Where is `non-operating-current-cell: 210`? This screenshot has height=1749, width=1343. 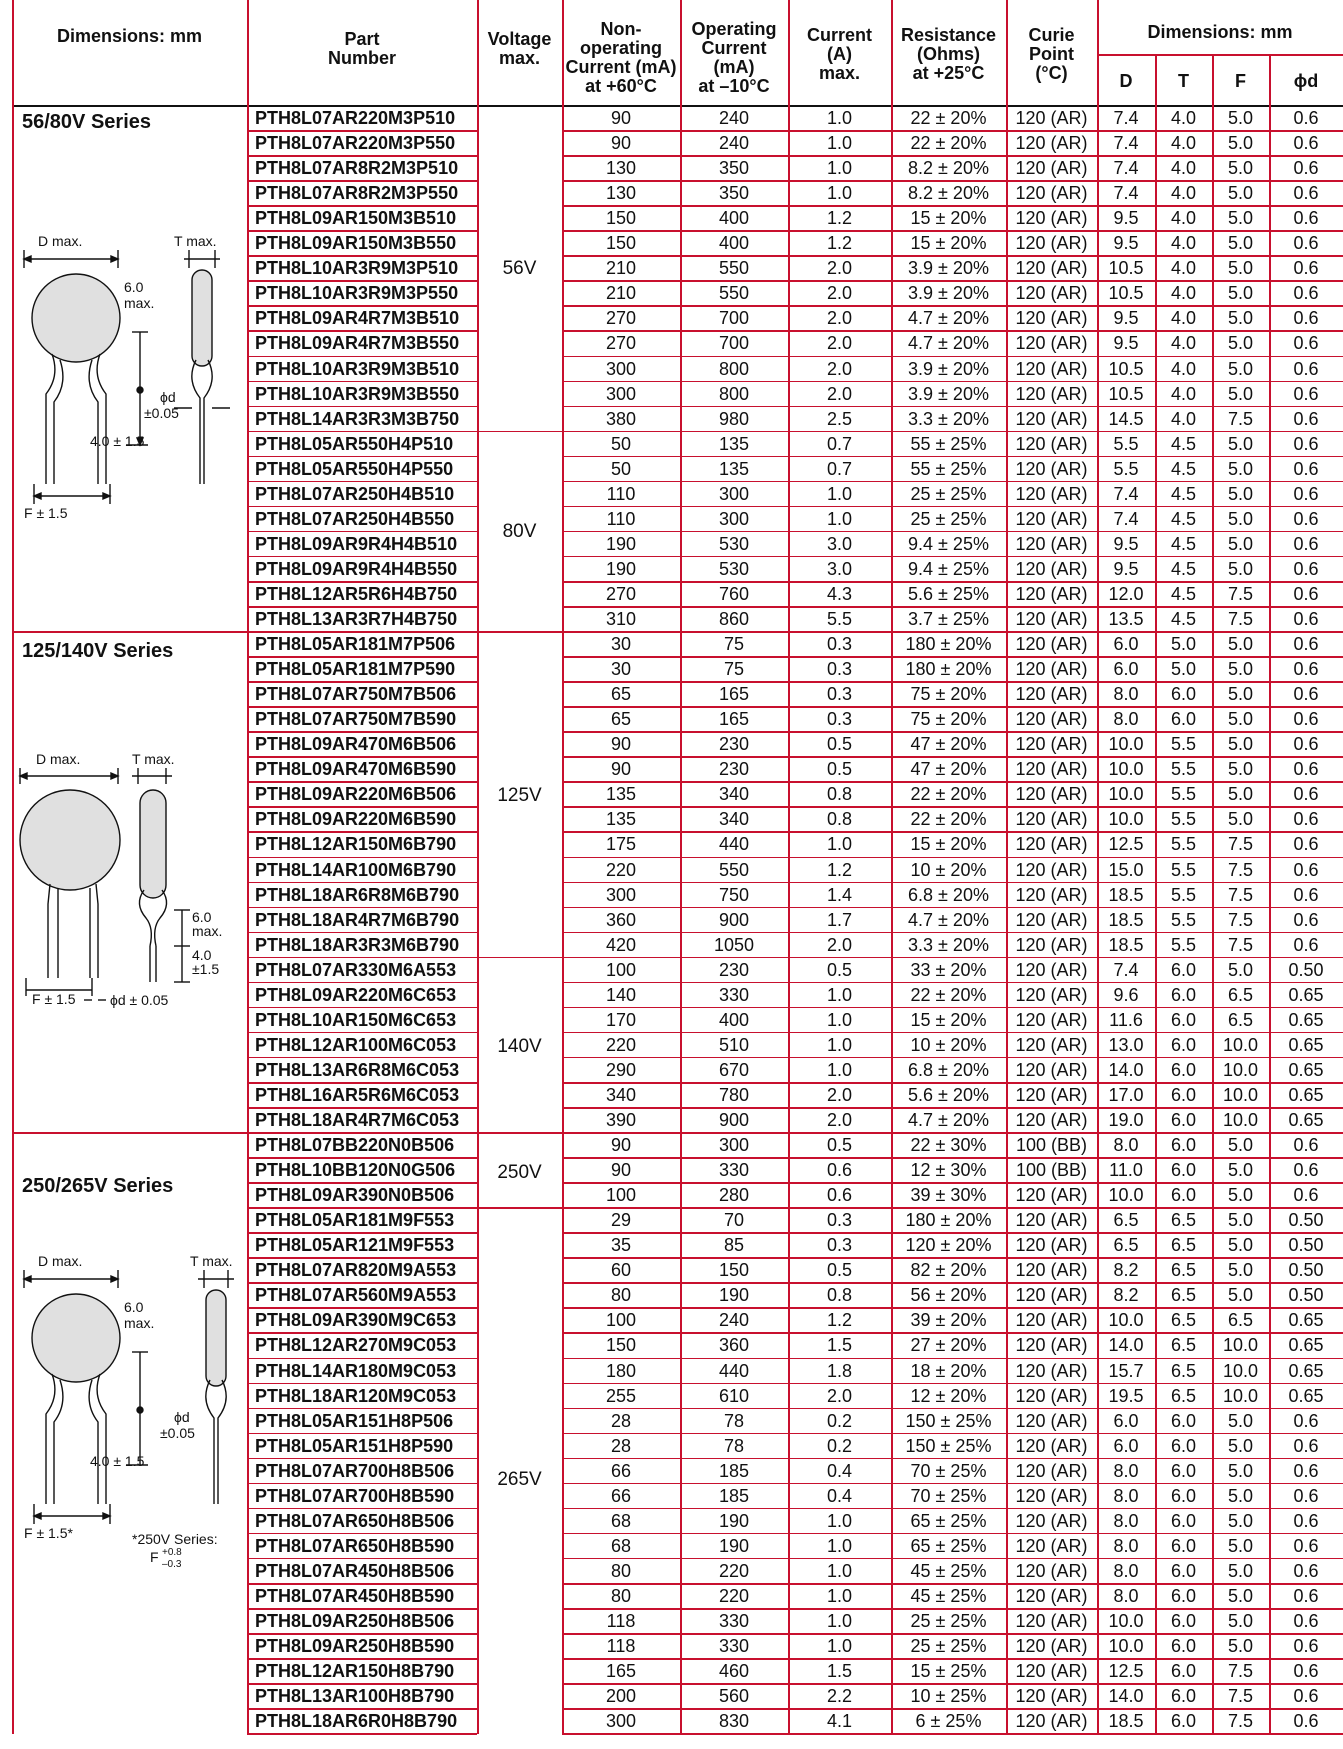
non-operating-current-cell: 210 is located at coordinates (621, 268).